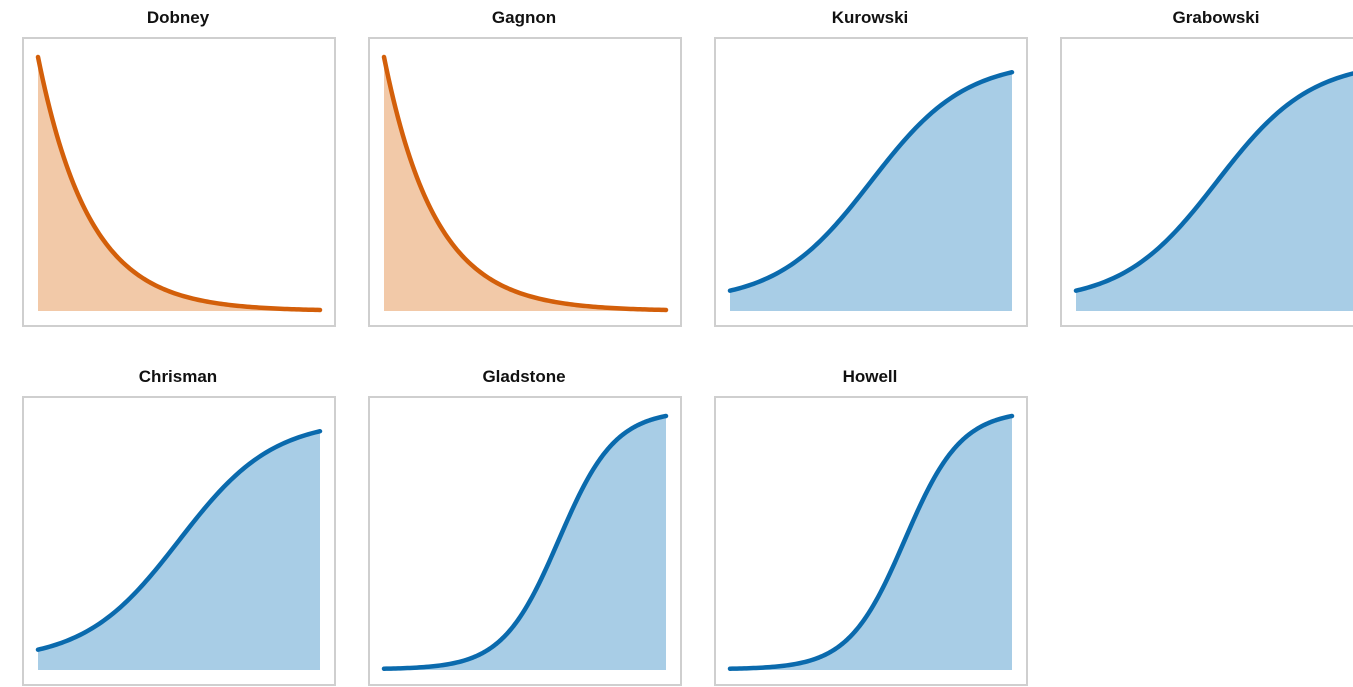  Describe the element at coordinates (524, 17) in the screenshot. I see `panel-title: Gagnon` at that location.